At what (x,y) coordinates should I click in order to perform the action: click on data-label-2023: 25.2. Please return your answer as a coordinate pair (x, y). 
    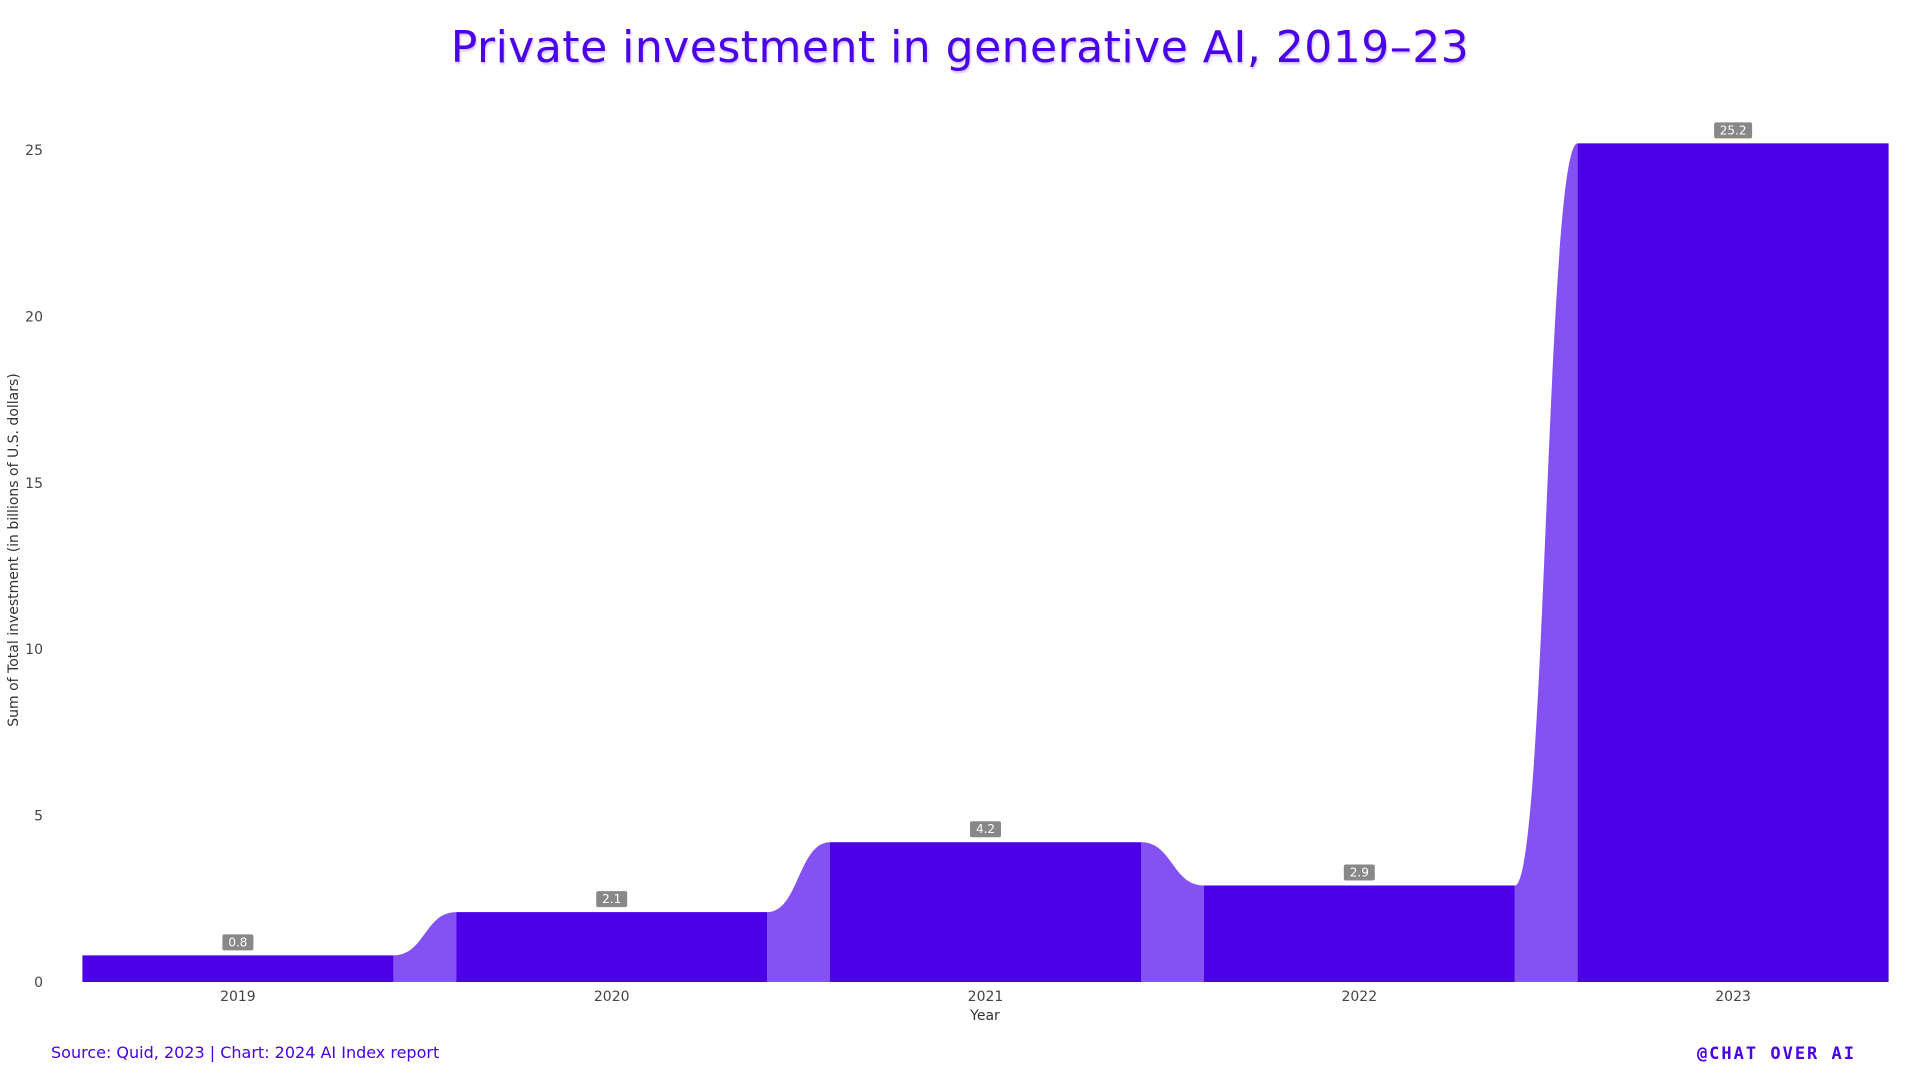
    Looking at the image, I should click on (1733, 130).